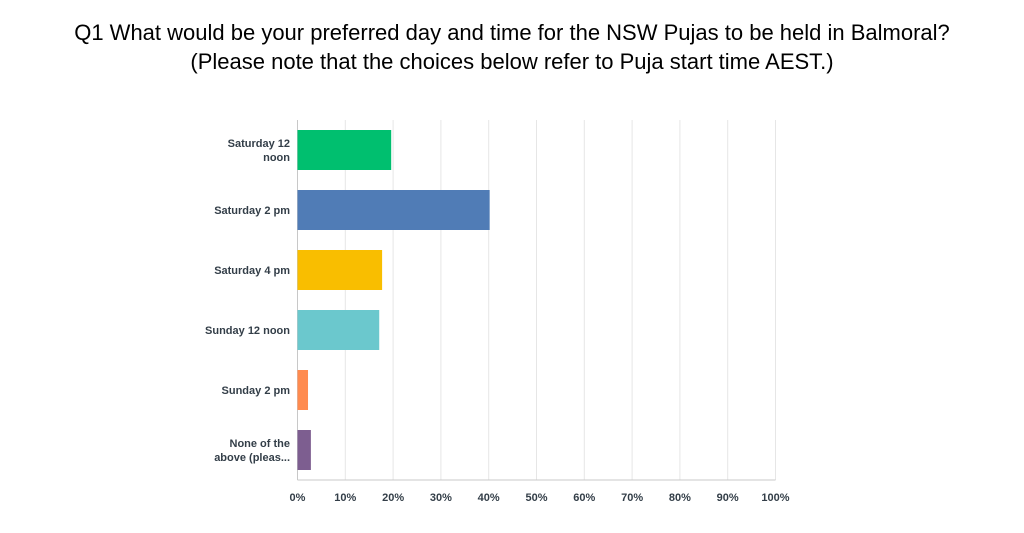 The image size is (1024, 533). I want to click on x-tick-label: 100%, so click(775, 498).